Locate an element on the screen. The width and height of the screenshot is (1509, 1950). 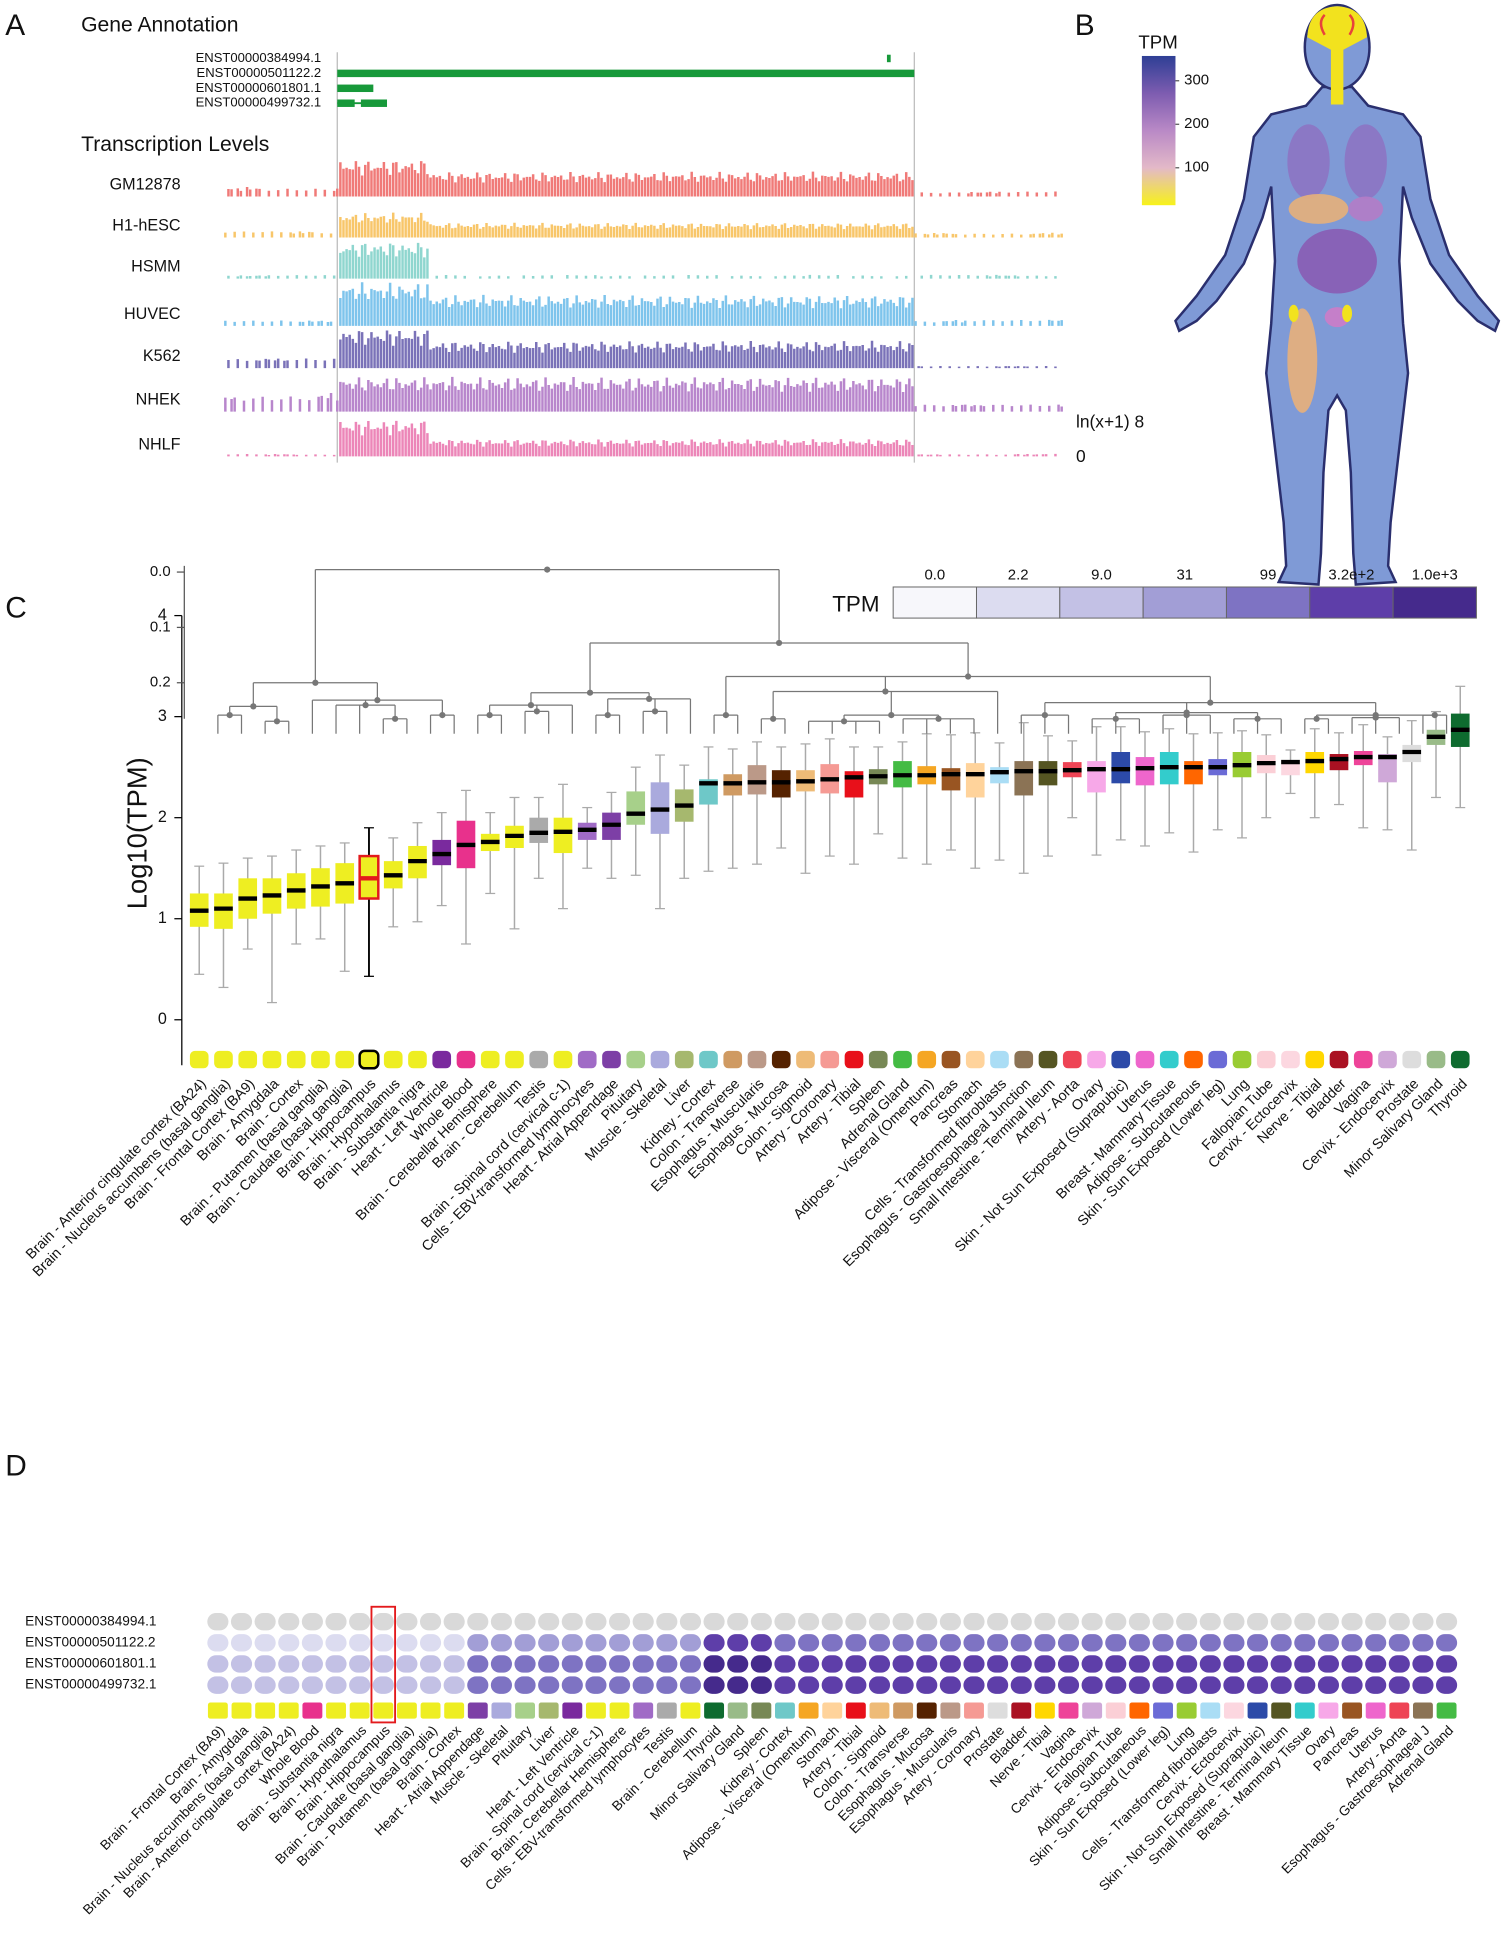
highlight-box is located at coordinates (383, 1664).